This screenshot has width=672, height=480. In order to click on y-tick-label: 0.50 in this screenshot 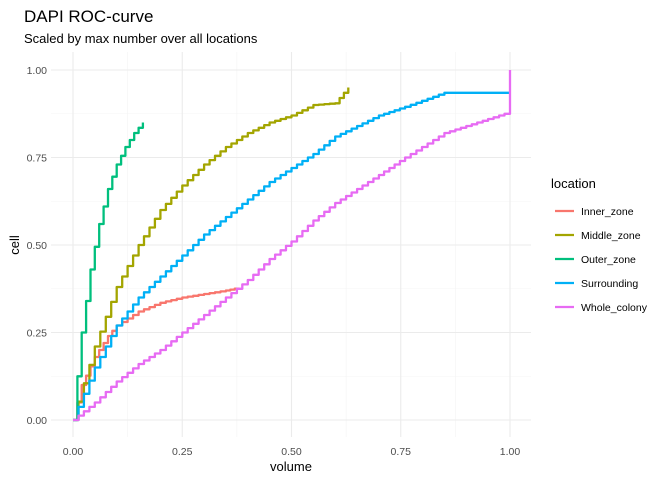, I will do `click(37, 246)`.